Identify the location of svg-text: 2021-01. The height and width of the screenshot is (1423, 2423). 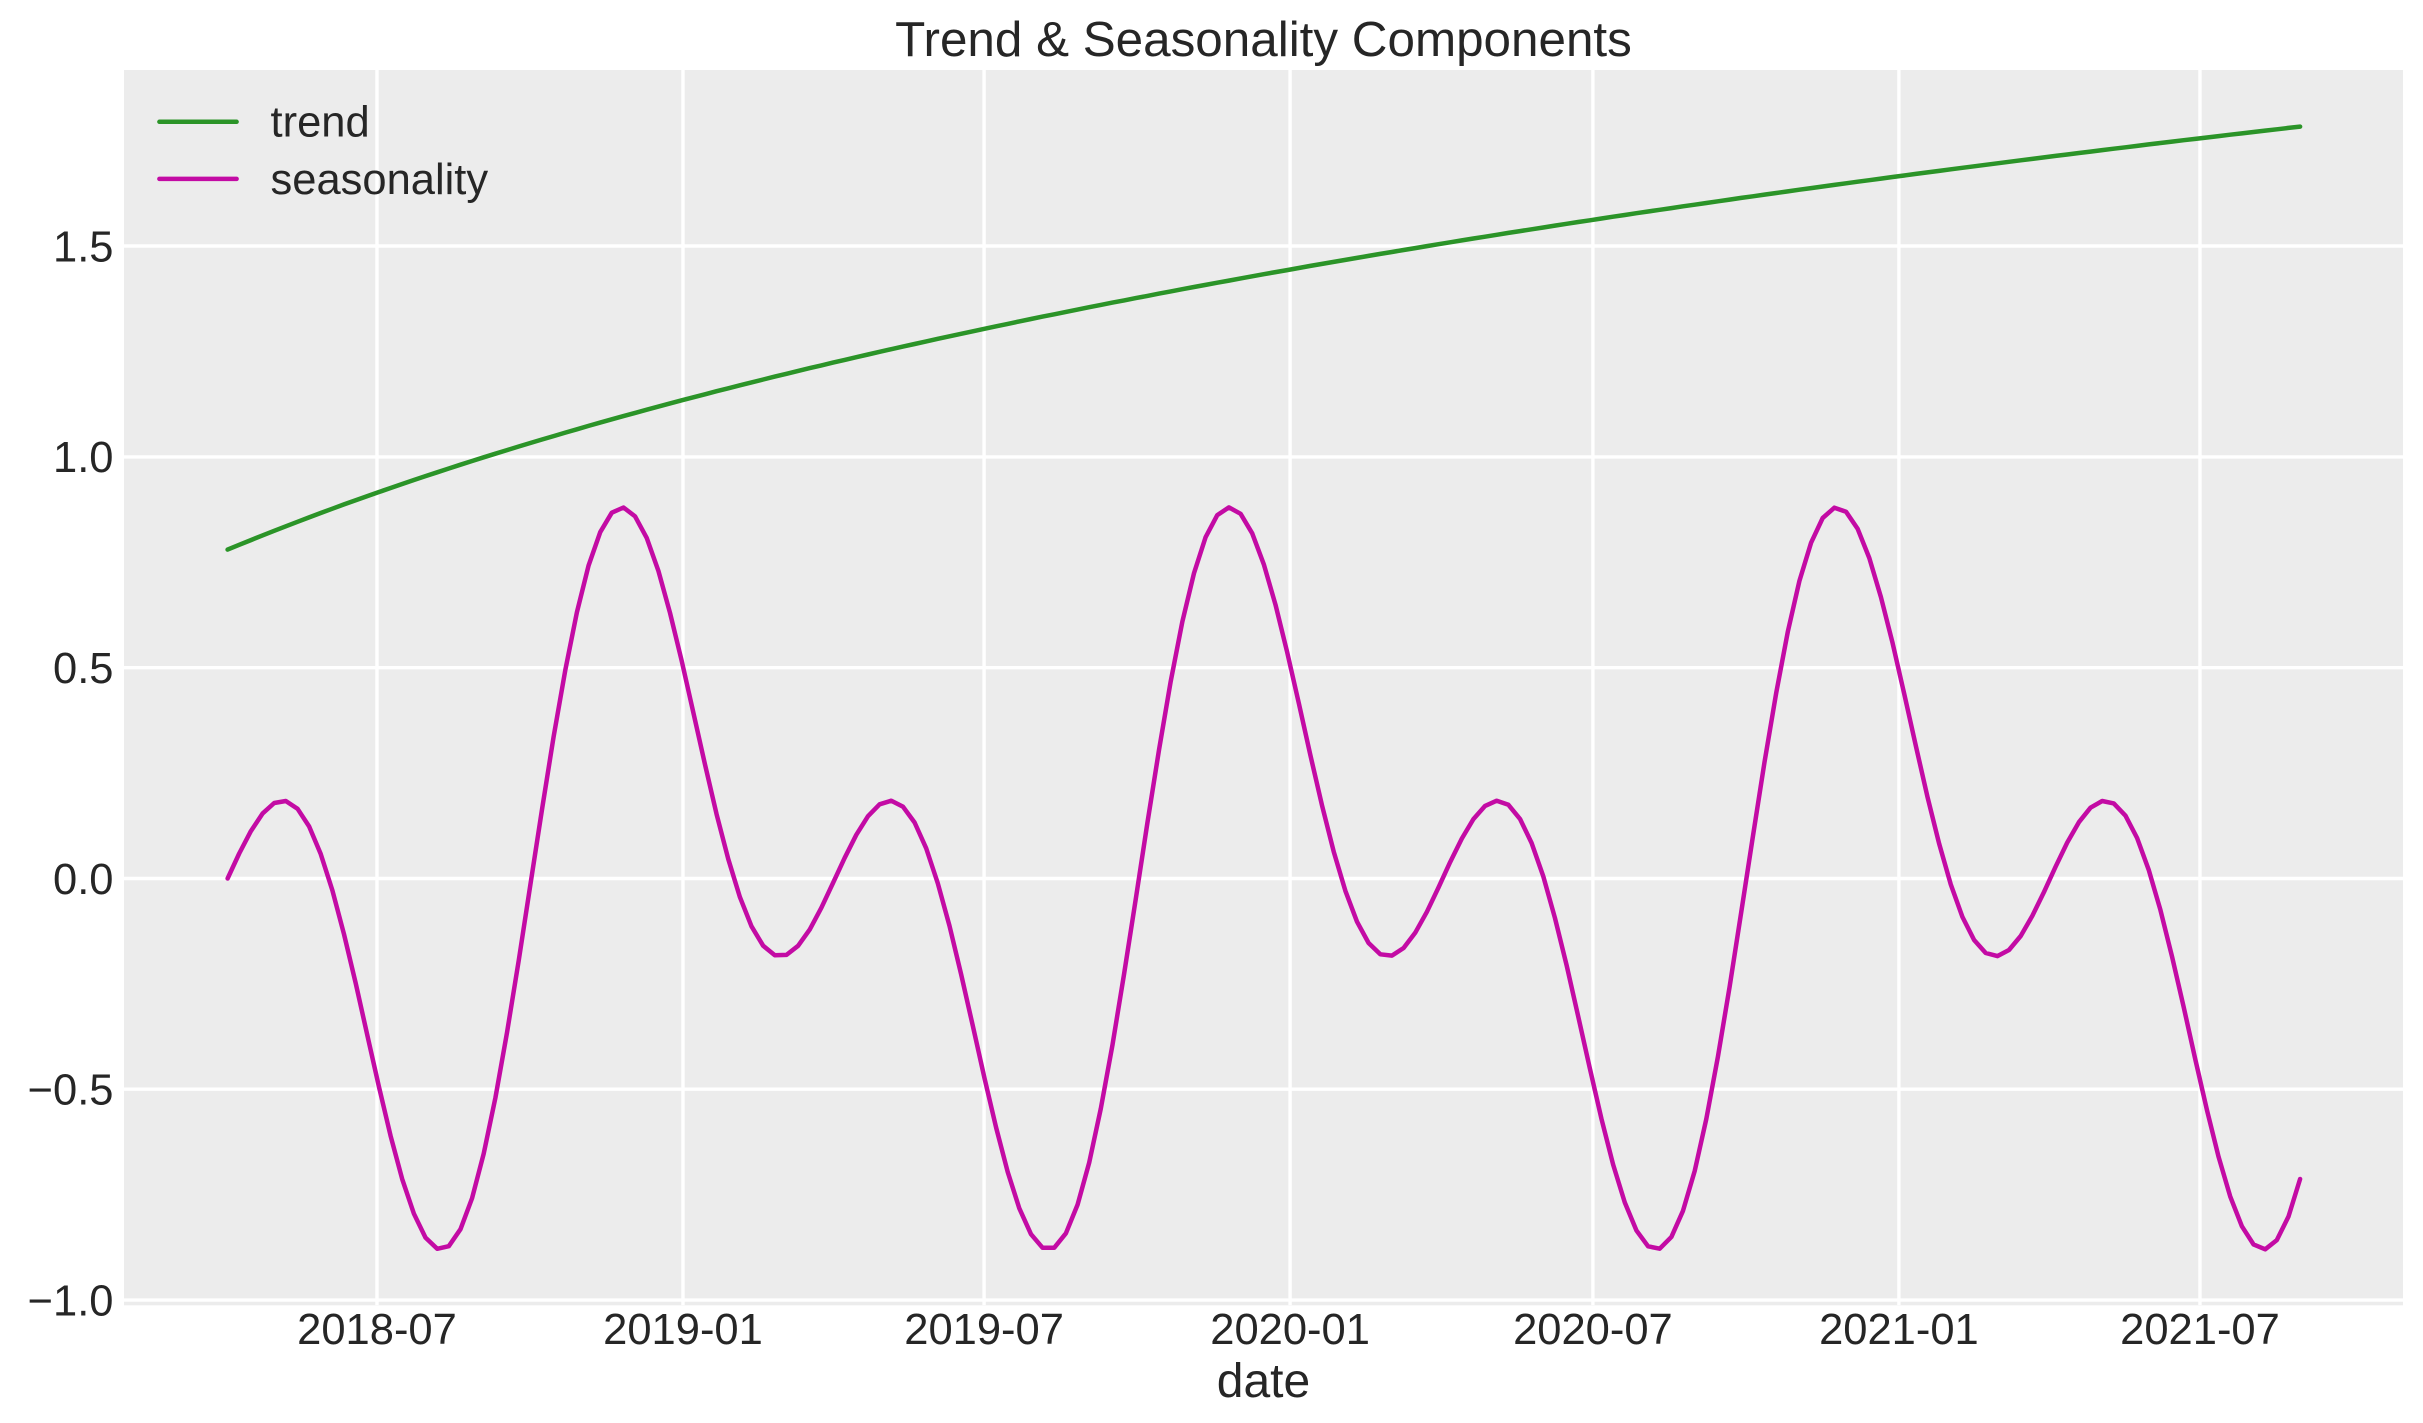
(1899, 1330).